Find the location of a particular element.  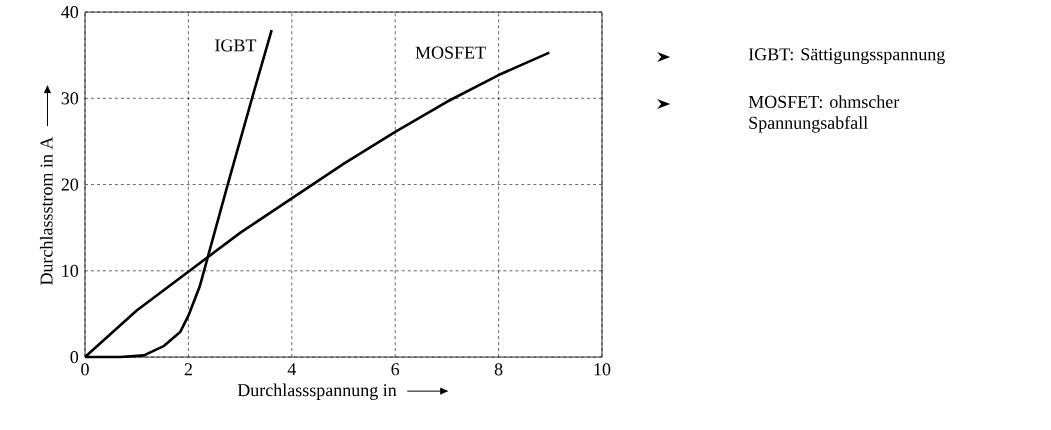

series-label: MOSFET is located at coordinates (450, 52).